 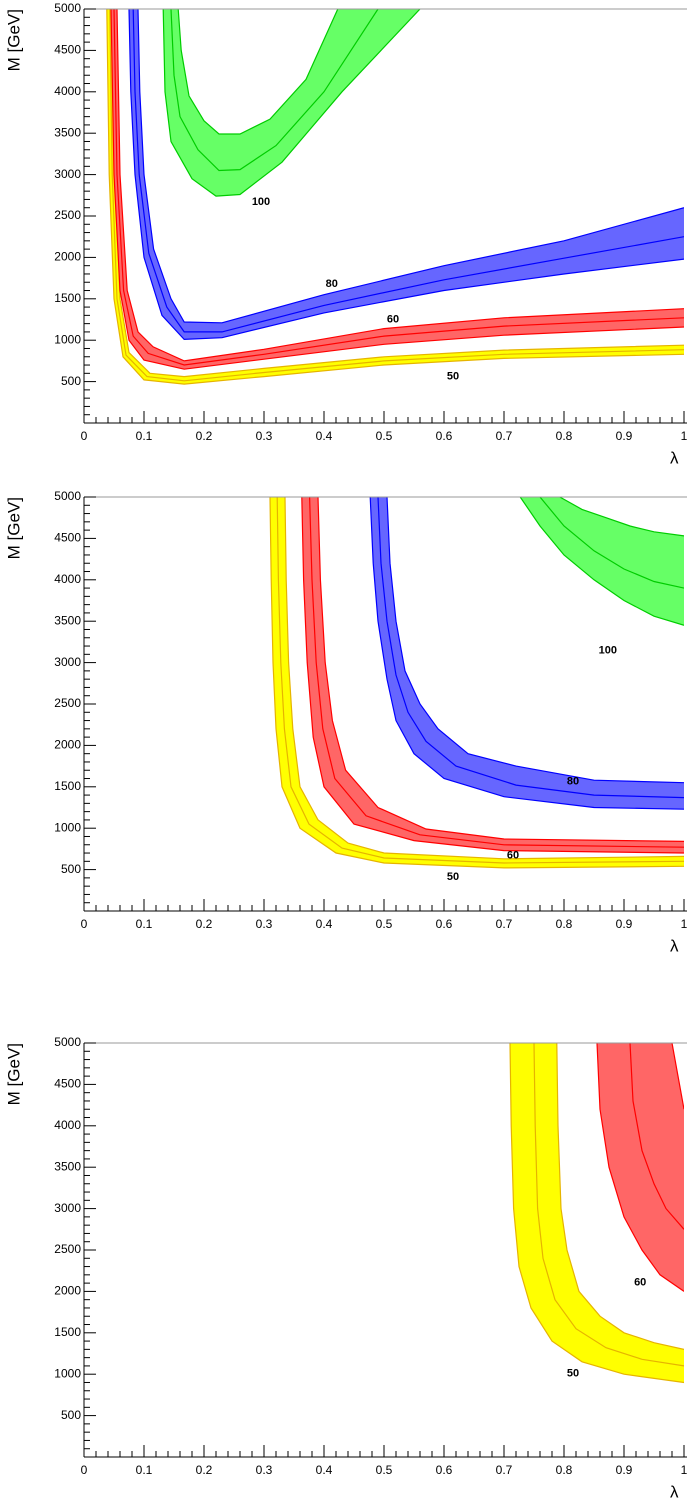 What do you see at coordinates (640, 1283) in the screenshot?
I see `band-label: 60` at bounding box center [640, 1283].